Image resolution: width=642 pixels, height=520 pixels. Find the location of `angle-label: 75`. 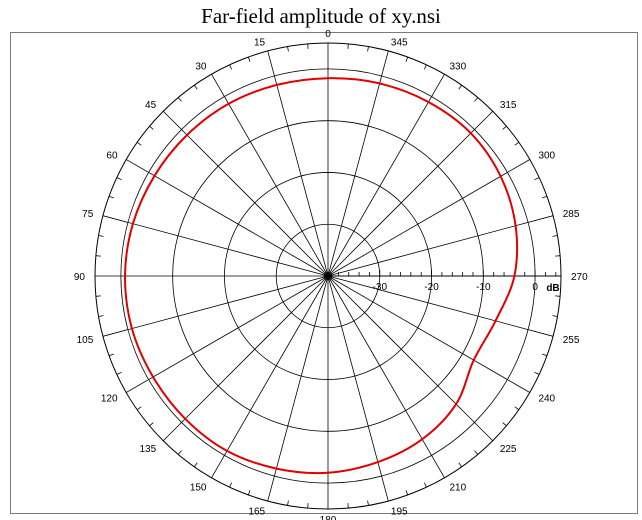

angle-label: 75 is located at coordinates (88, 214).